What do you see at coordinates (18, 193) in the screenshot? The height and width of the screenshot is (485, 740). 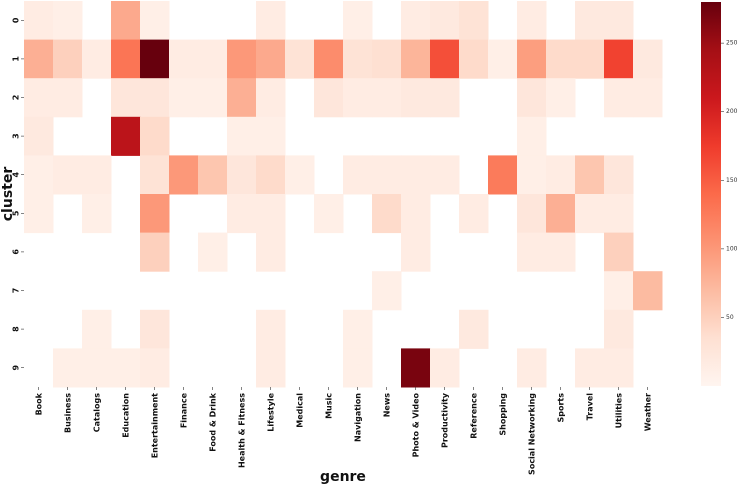 I see `y-tick-labels: 0 1 2 3 4 5 6 7 8 9` at bounding box center [18, 193].